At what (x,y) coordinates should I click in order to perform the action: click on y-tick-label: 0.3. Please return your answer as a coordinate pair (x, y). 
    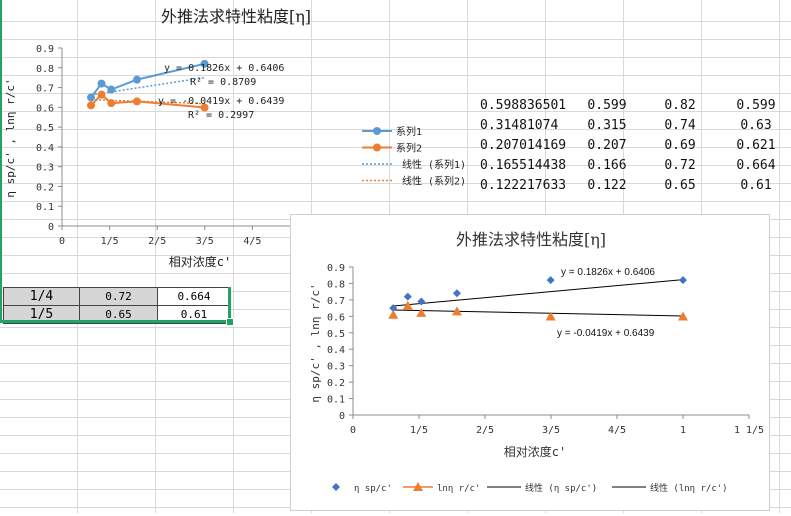
    Looking at the image, I should click on (45, 168).